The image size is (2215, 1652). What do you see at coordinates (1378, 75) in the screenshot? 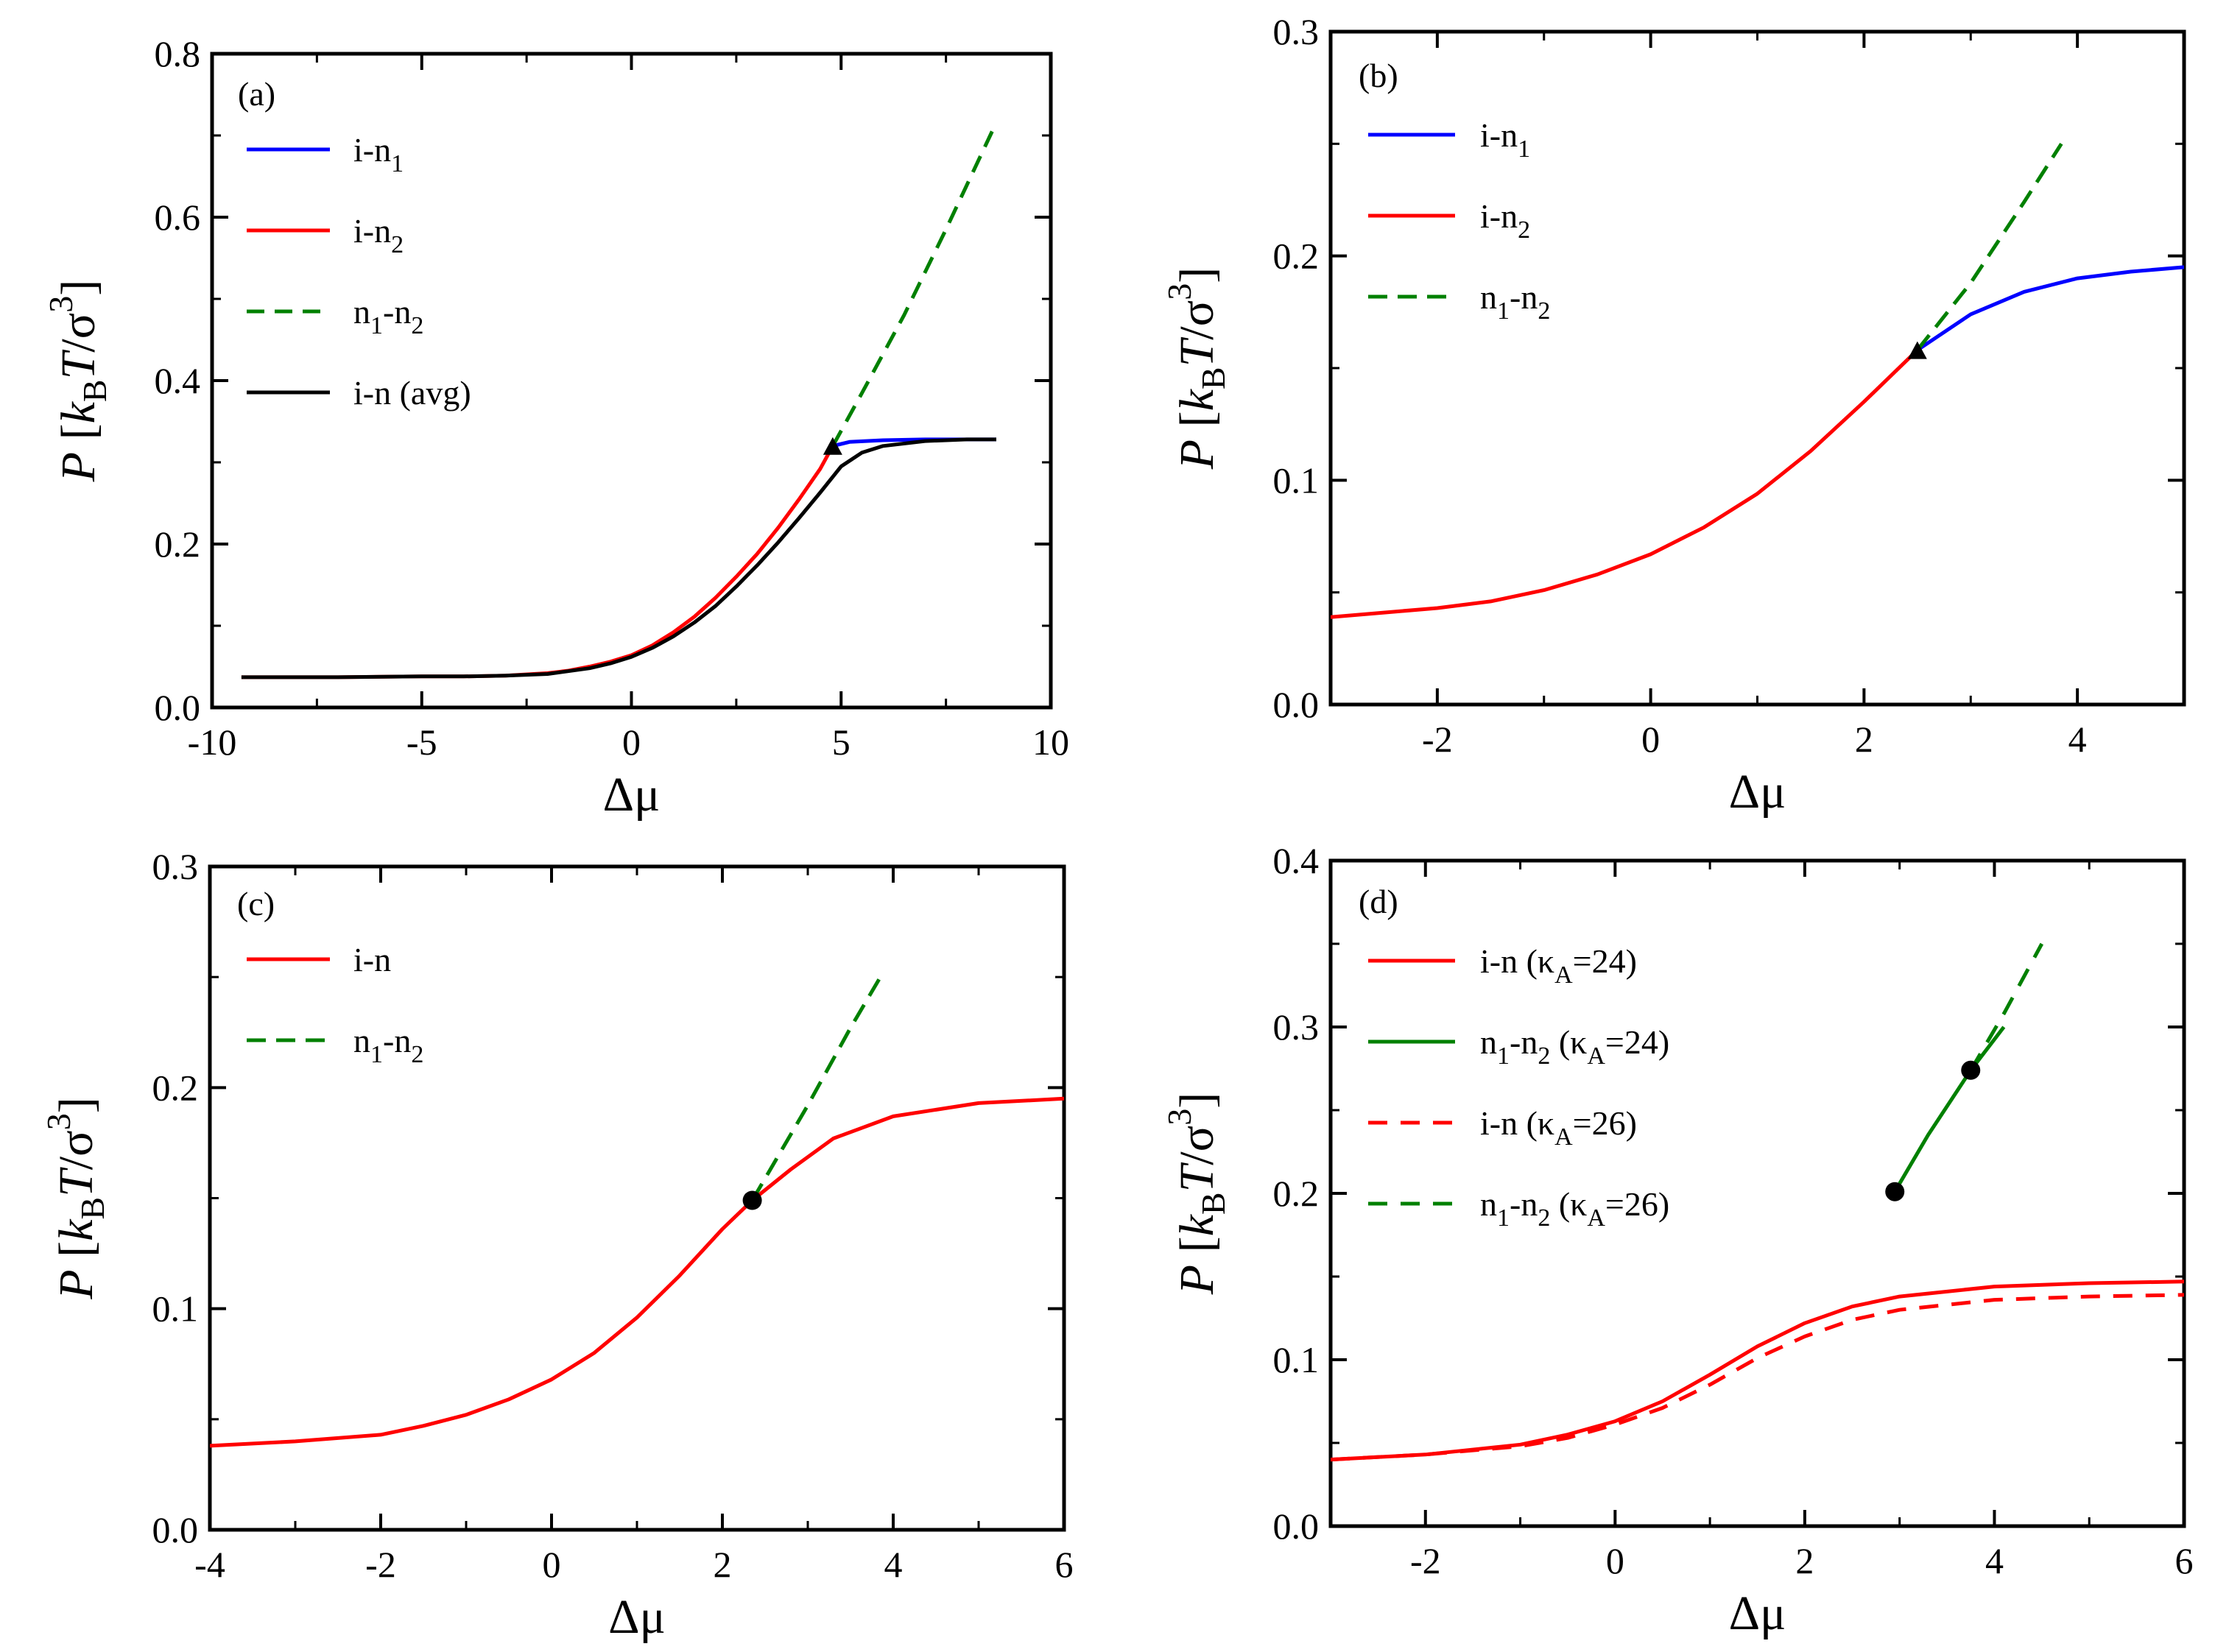
I see `panel-label: (b)` at bounding box center [1378, 75].